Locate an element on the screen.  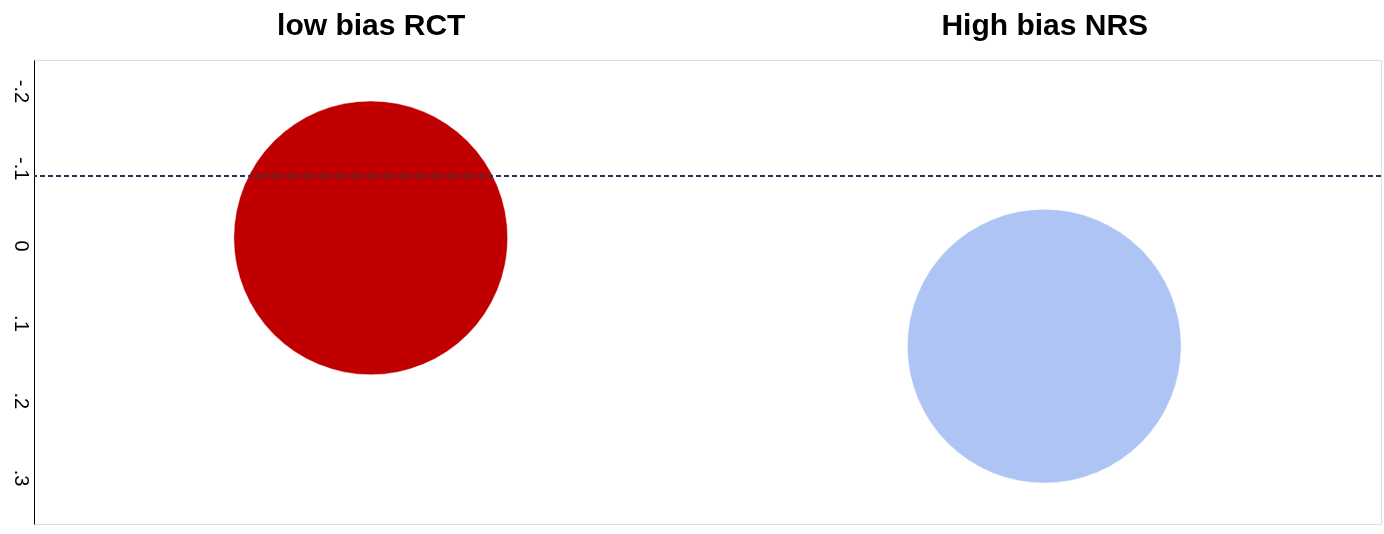
y-tick-label: 0 is located at coordinates (21, 246).